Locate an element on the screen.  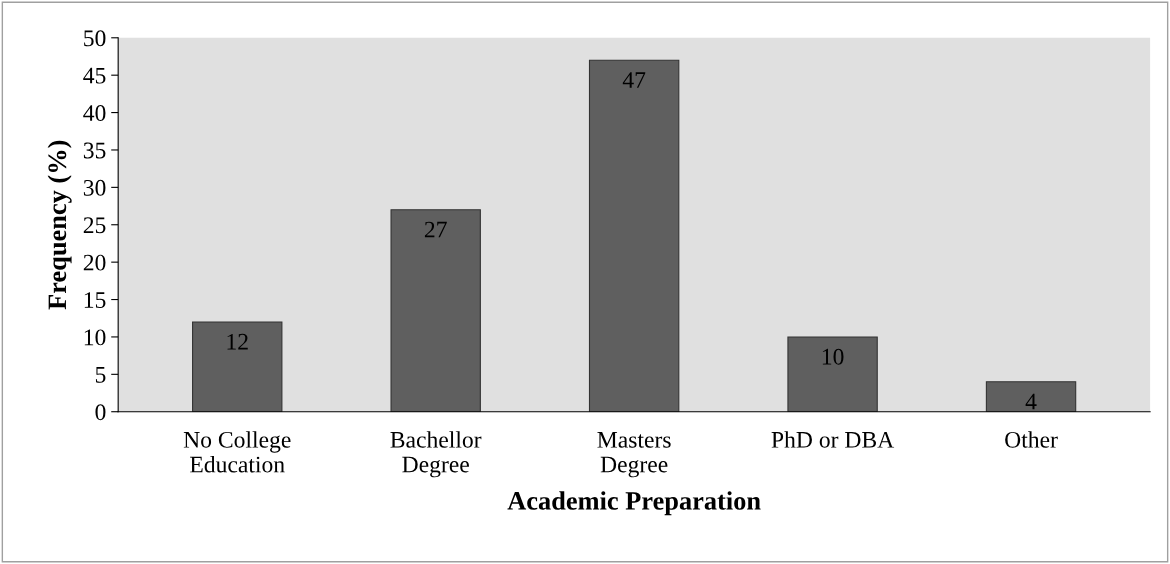
y-tick-label: 5 is located at coordinates (100, 375).